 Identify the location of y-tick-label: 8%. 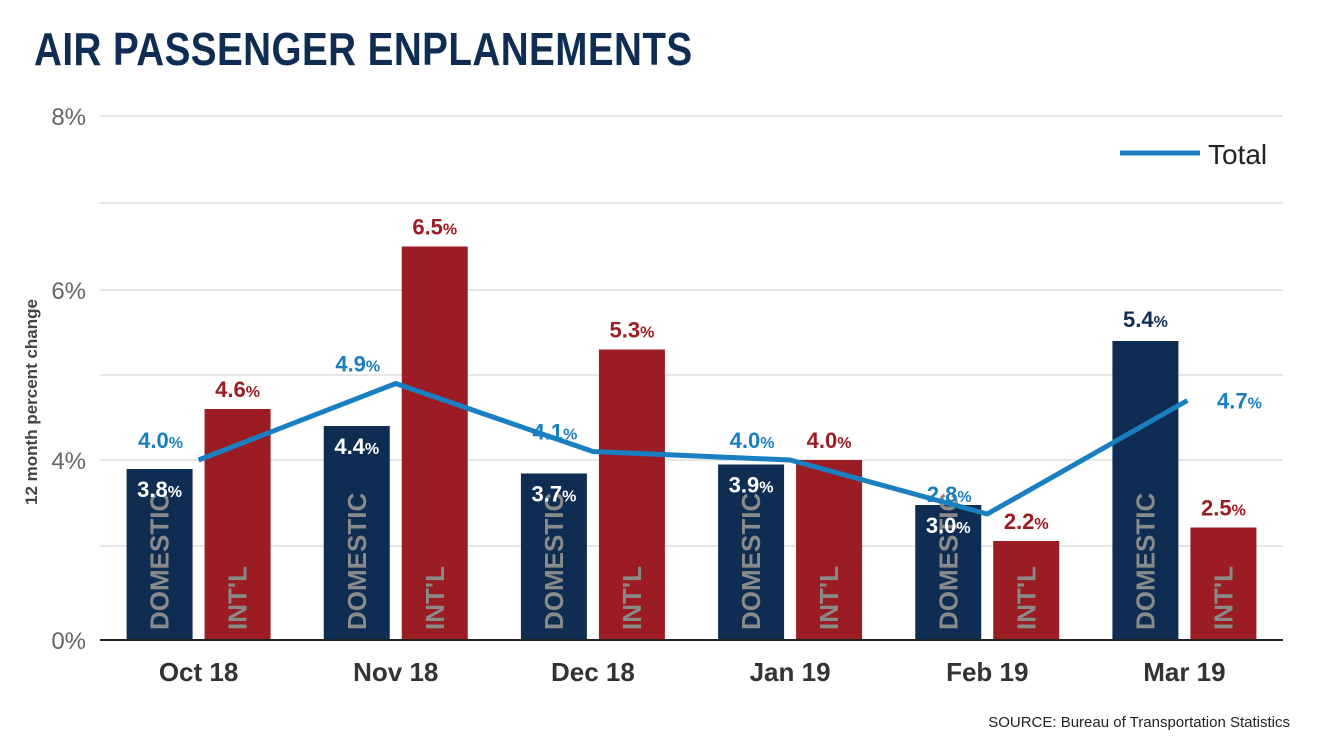
(68, 117).